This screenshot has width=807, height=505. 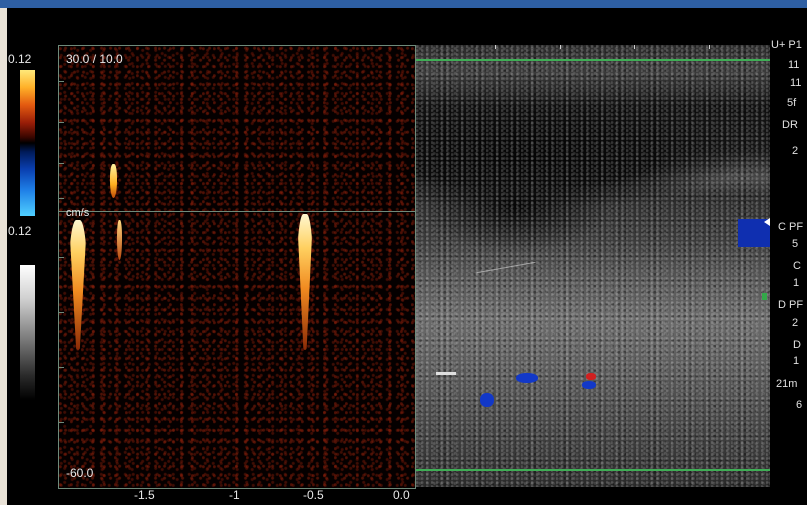 What do you see at coordinates (446, 373) in the screenshot?
I see `bright-echo` at bounding box center [446, 373].